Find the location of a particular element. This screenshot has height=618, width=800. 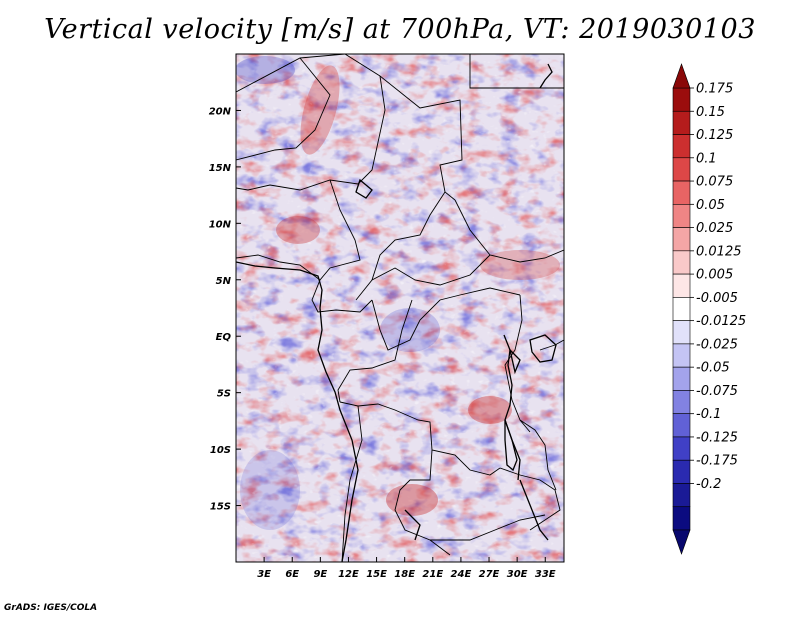

lon-tick-label: 27E is located at coordinates (489, 574).